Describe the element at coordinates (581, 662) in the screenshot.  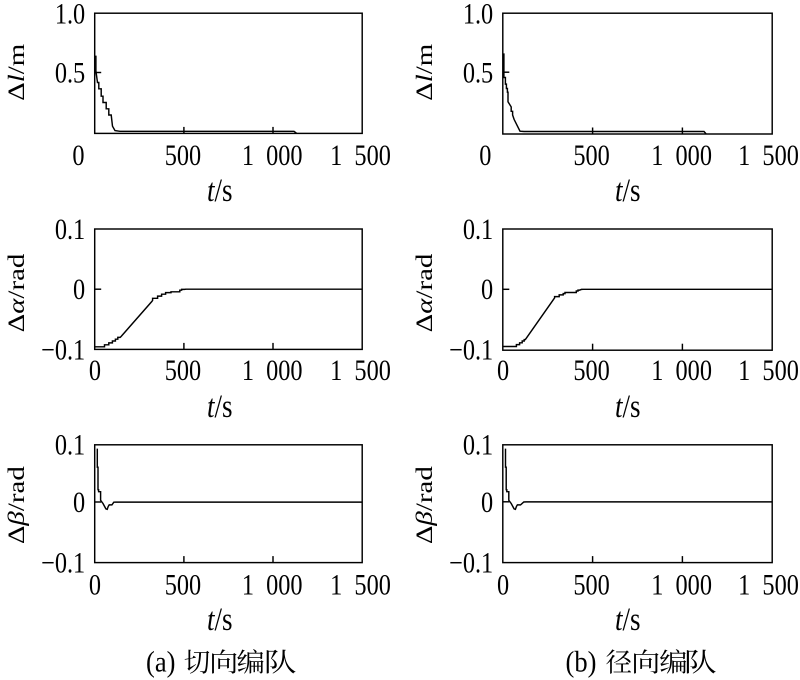
I see `svg-text: (b)` at that location.